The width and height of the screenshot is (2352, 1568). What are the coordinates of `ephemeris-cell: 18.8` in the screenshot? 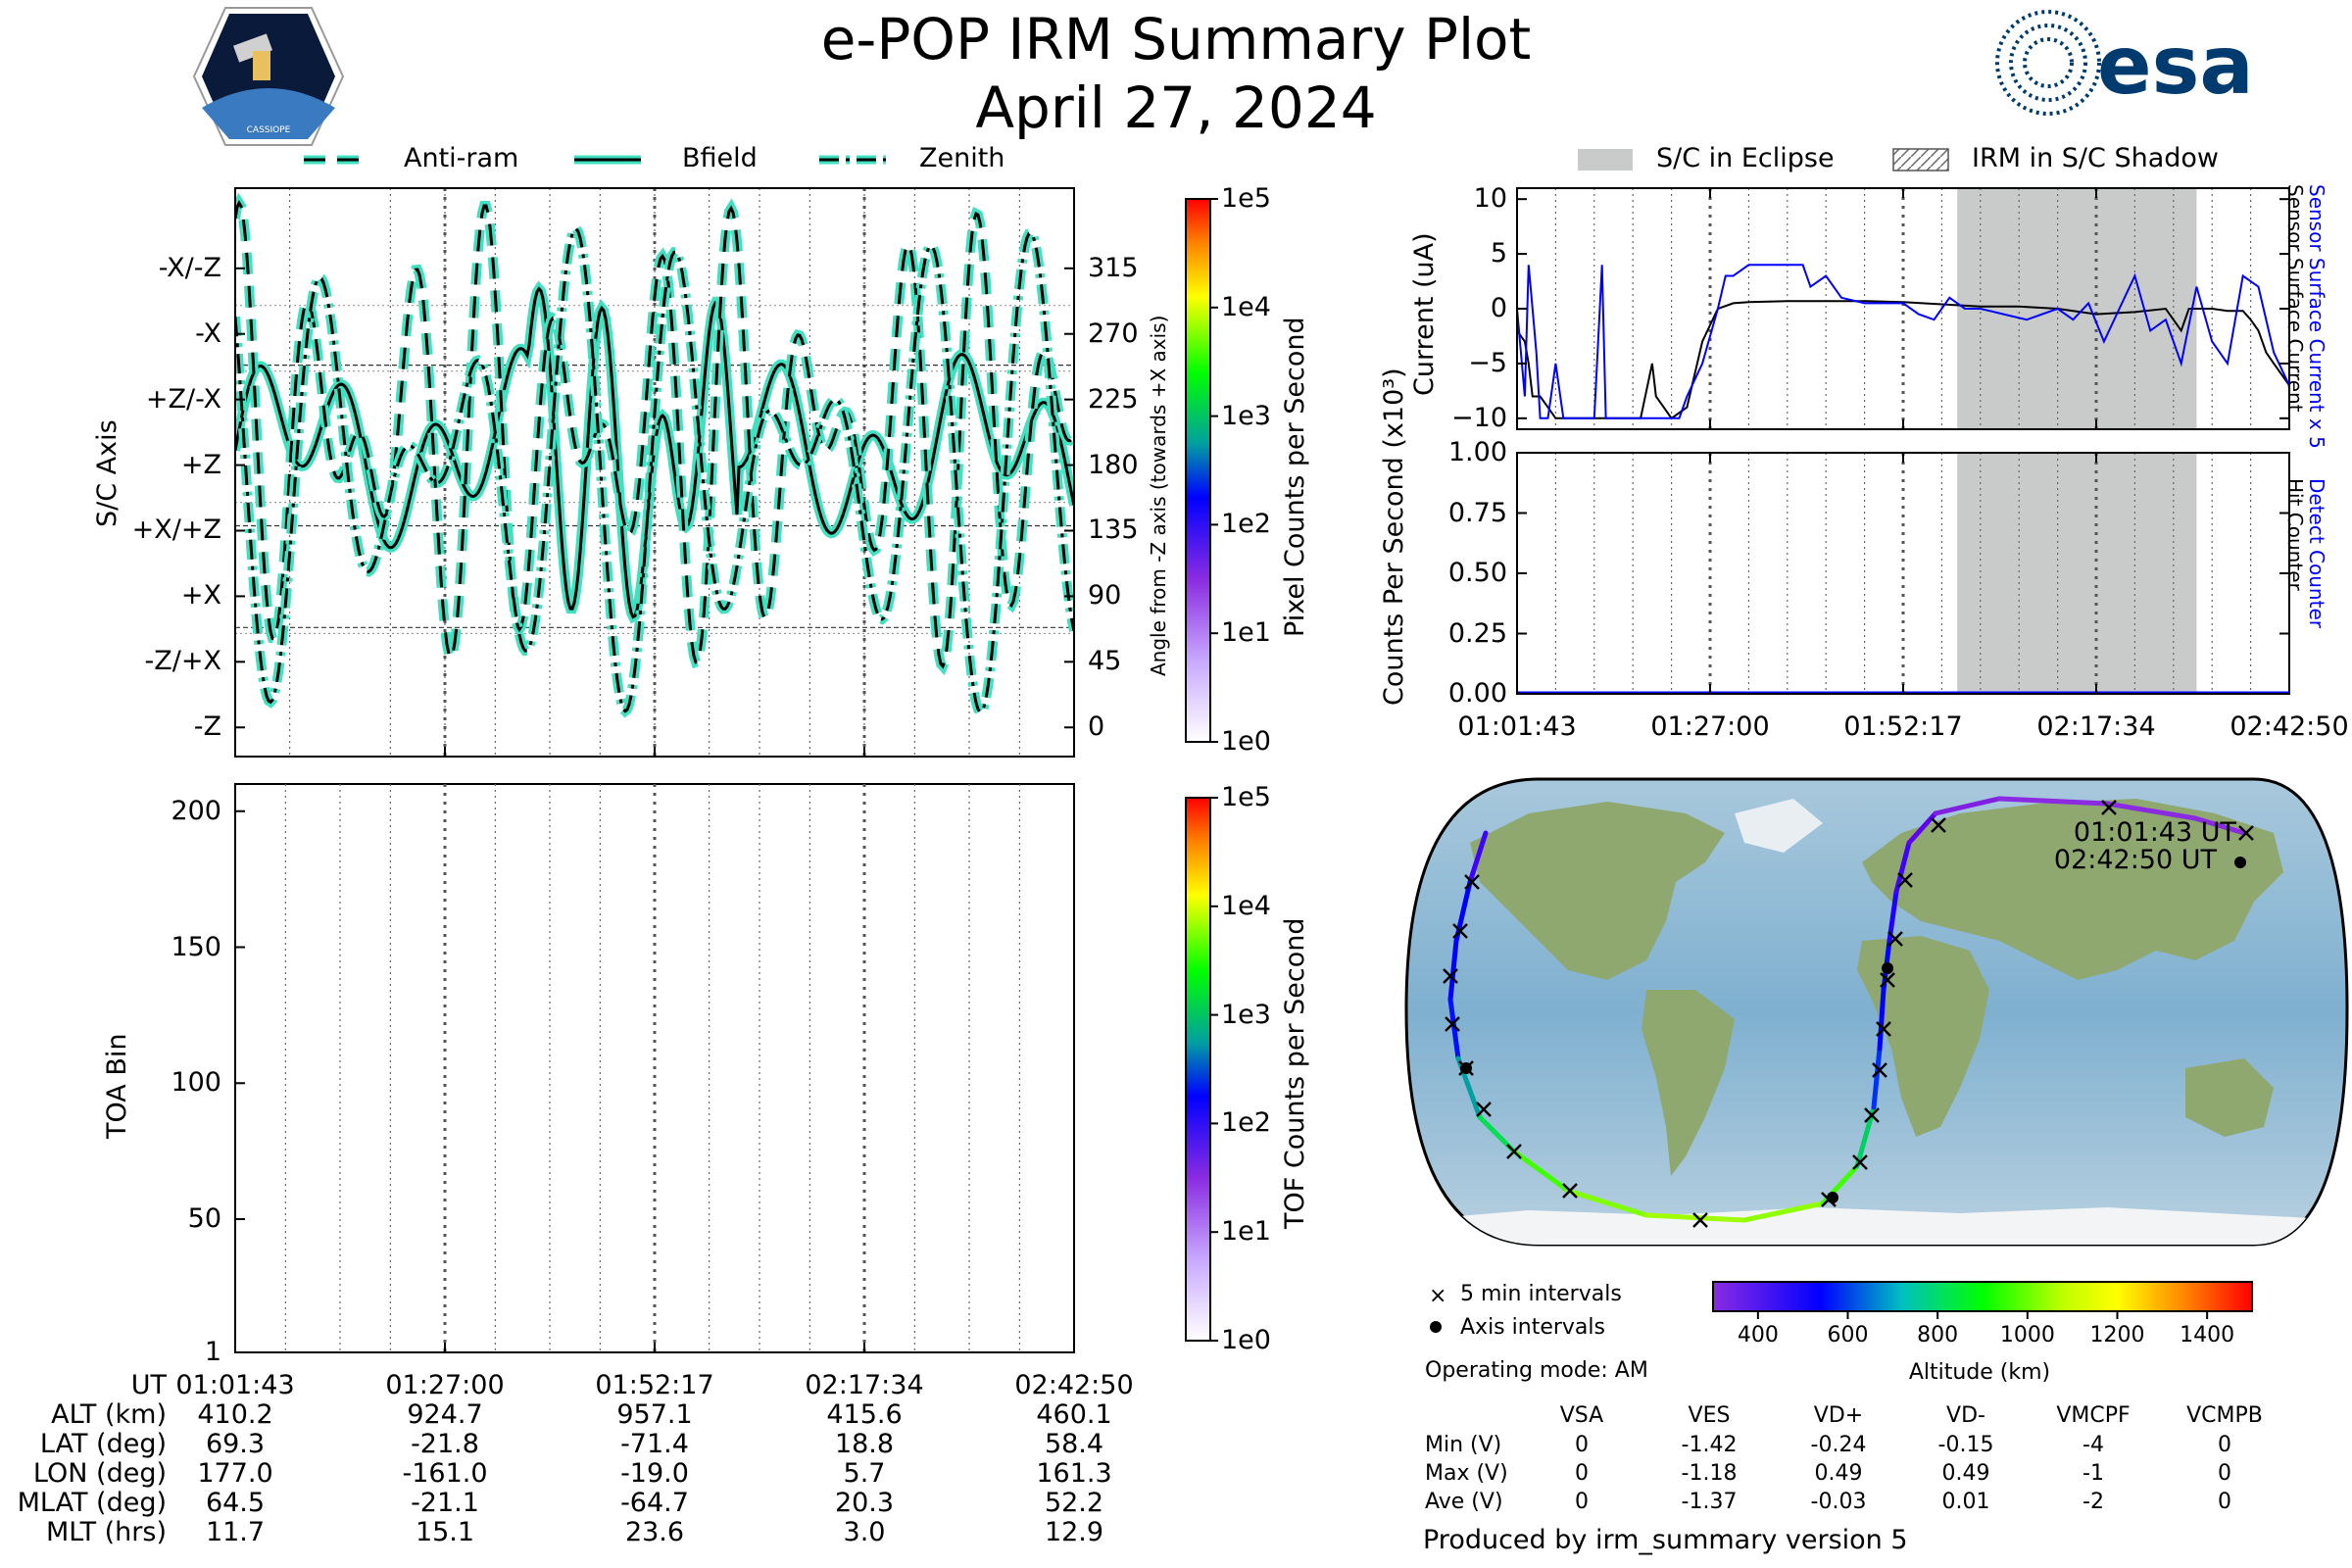 It's located at (864, 1444).